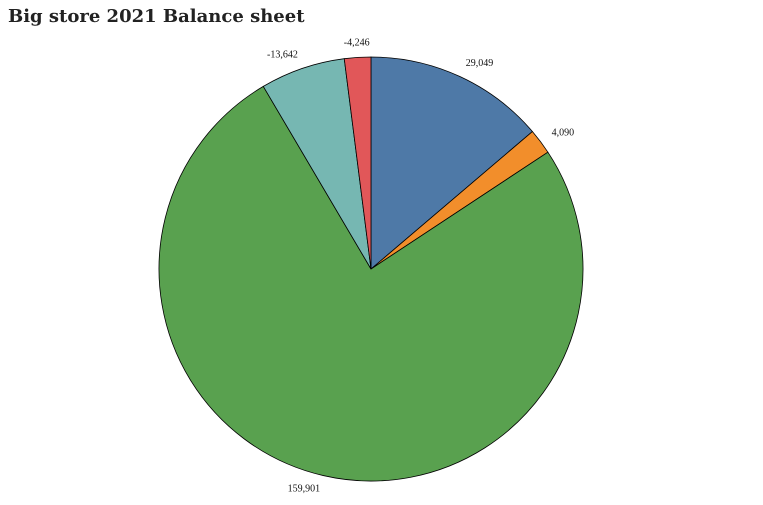  Describe the element at coordinates (156, 16) in the screenshot. I see `chart-title: Big store 2021 Balance sheet` at that location.